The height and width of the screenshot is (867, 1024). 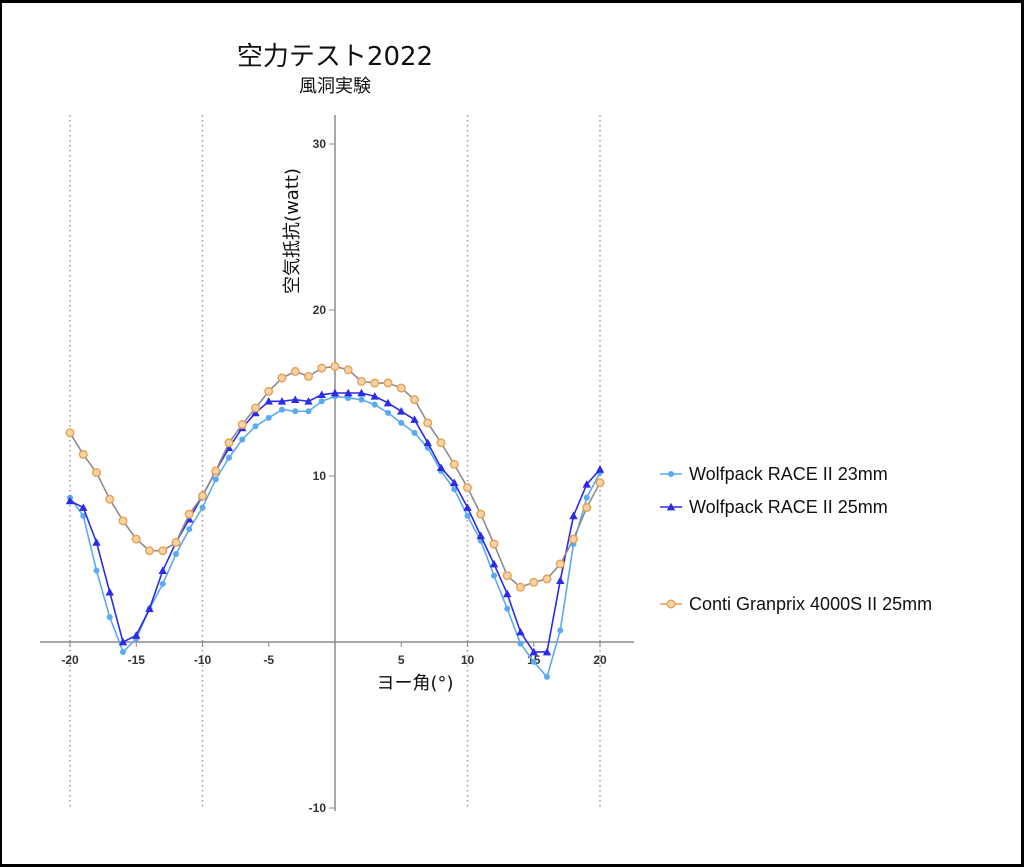 What do you see at coordinates (335, 86) in the screenshot?
I see `chart-subtitle: 風洞実験` at bounding box center [335, 86].